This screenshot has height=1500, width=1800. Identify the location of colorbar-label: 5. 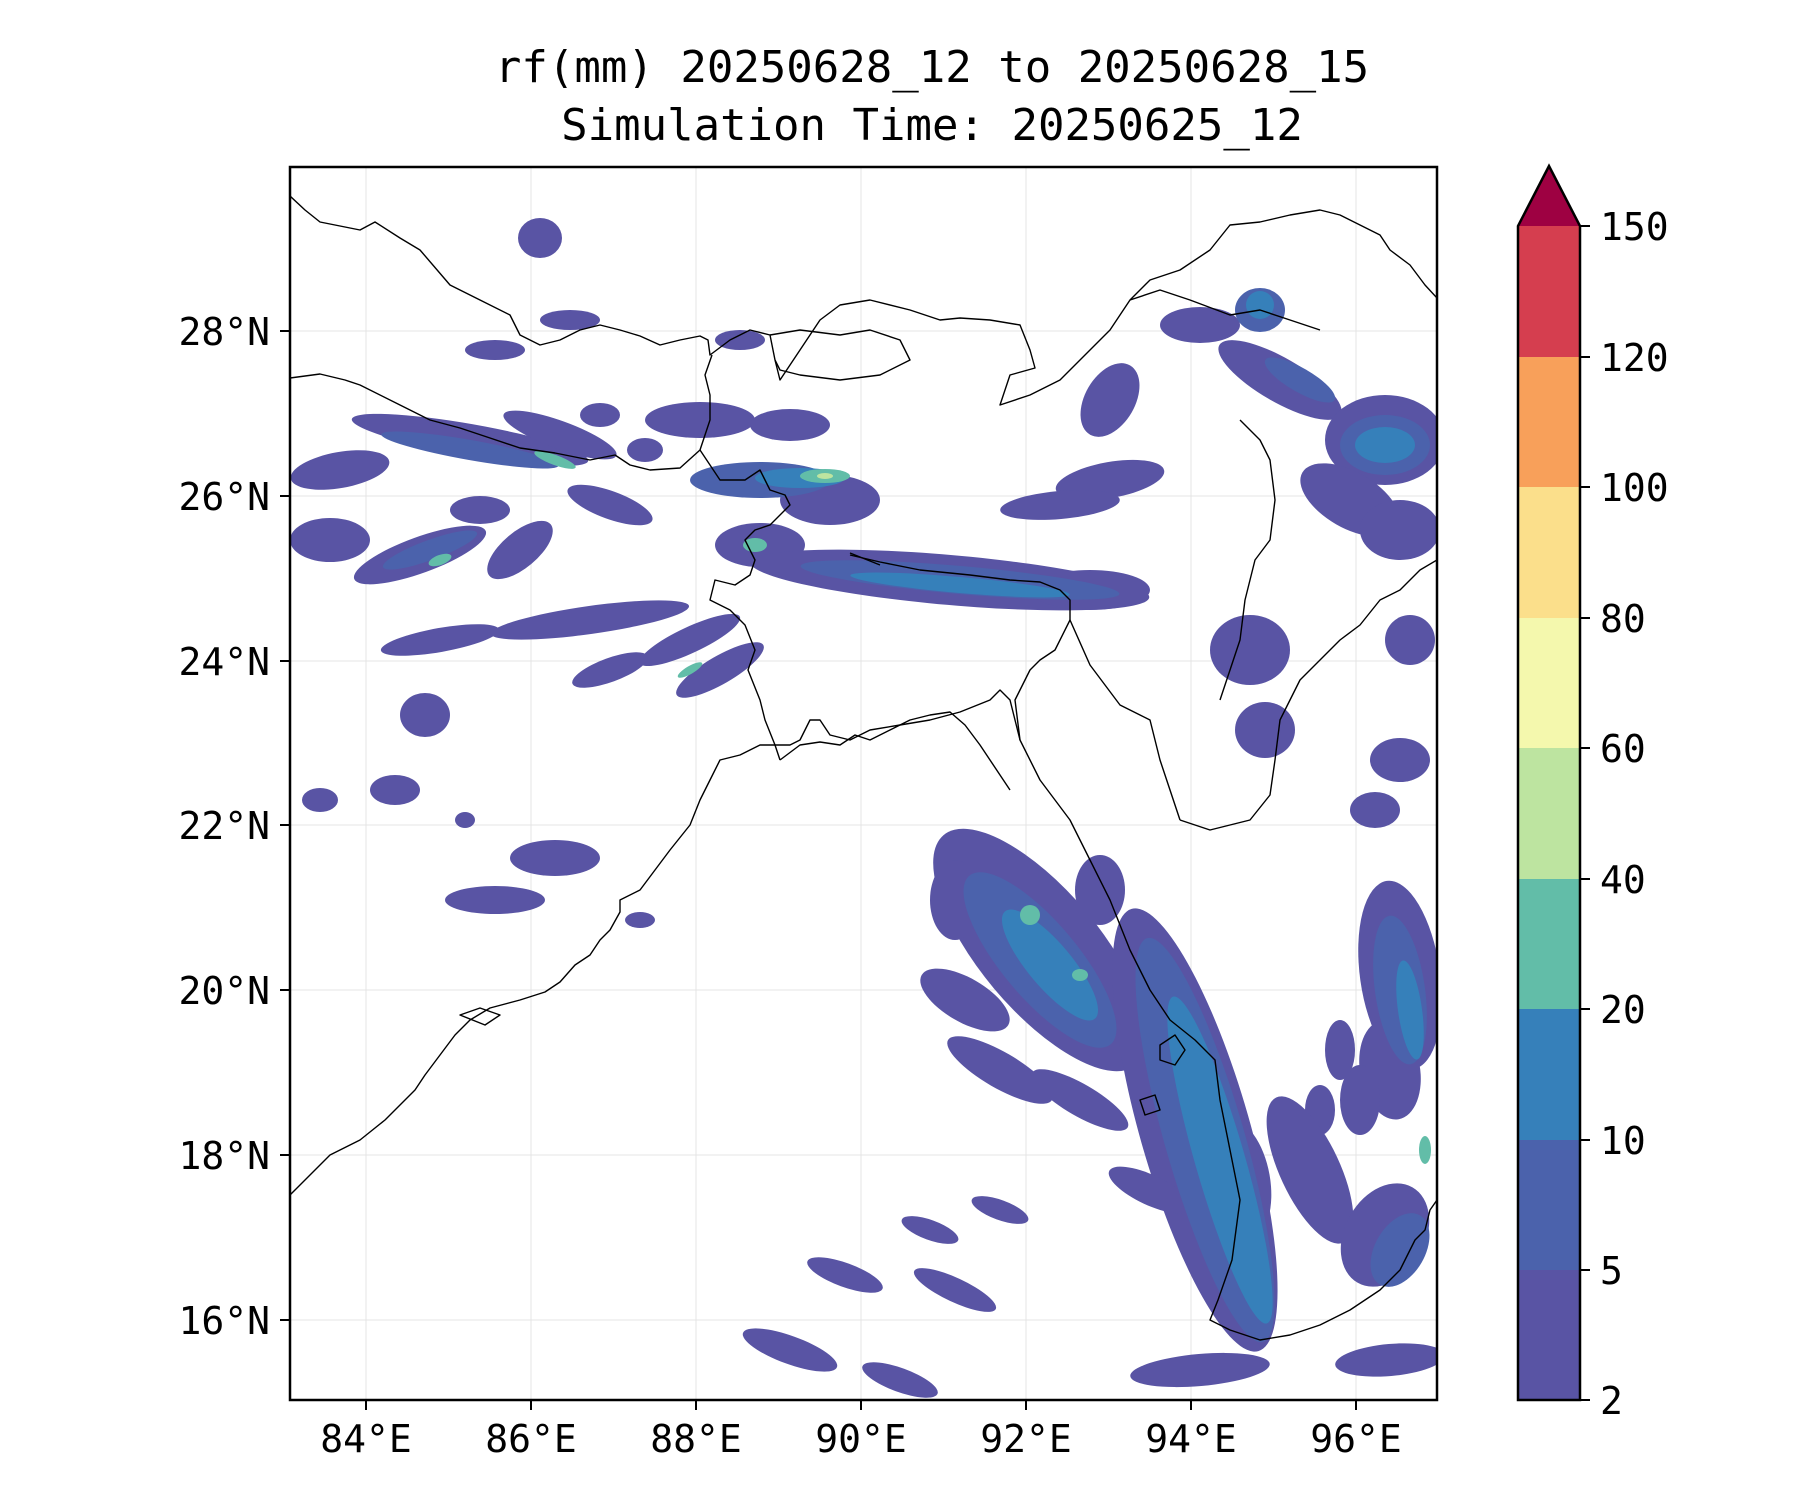
(1611, 1271).